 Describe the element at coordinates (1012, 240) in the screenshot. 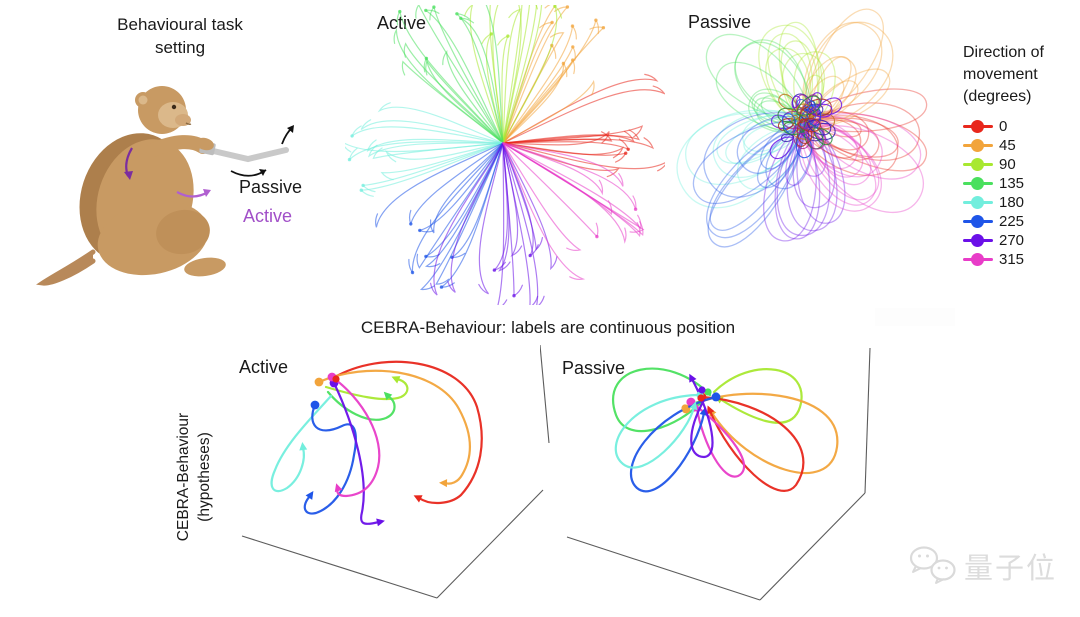

I see `legend-label: 270` at that location.